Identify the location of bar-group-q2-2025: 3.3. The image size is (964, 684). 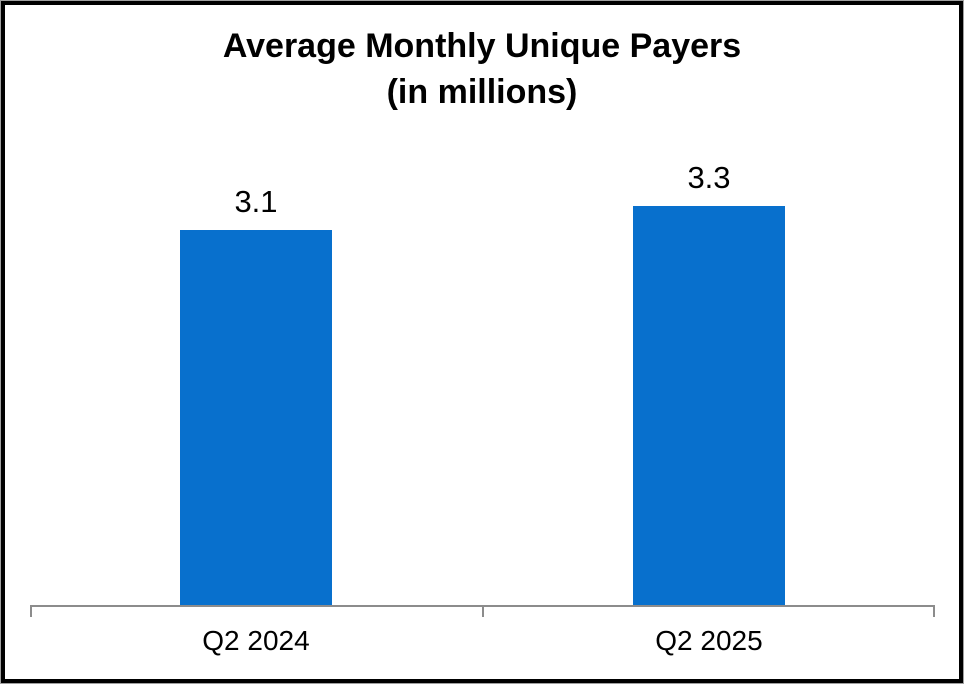
(709, 382).